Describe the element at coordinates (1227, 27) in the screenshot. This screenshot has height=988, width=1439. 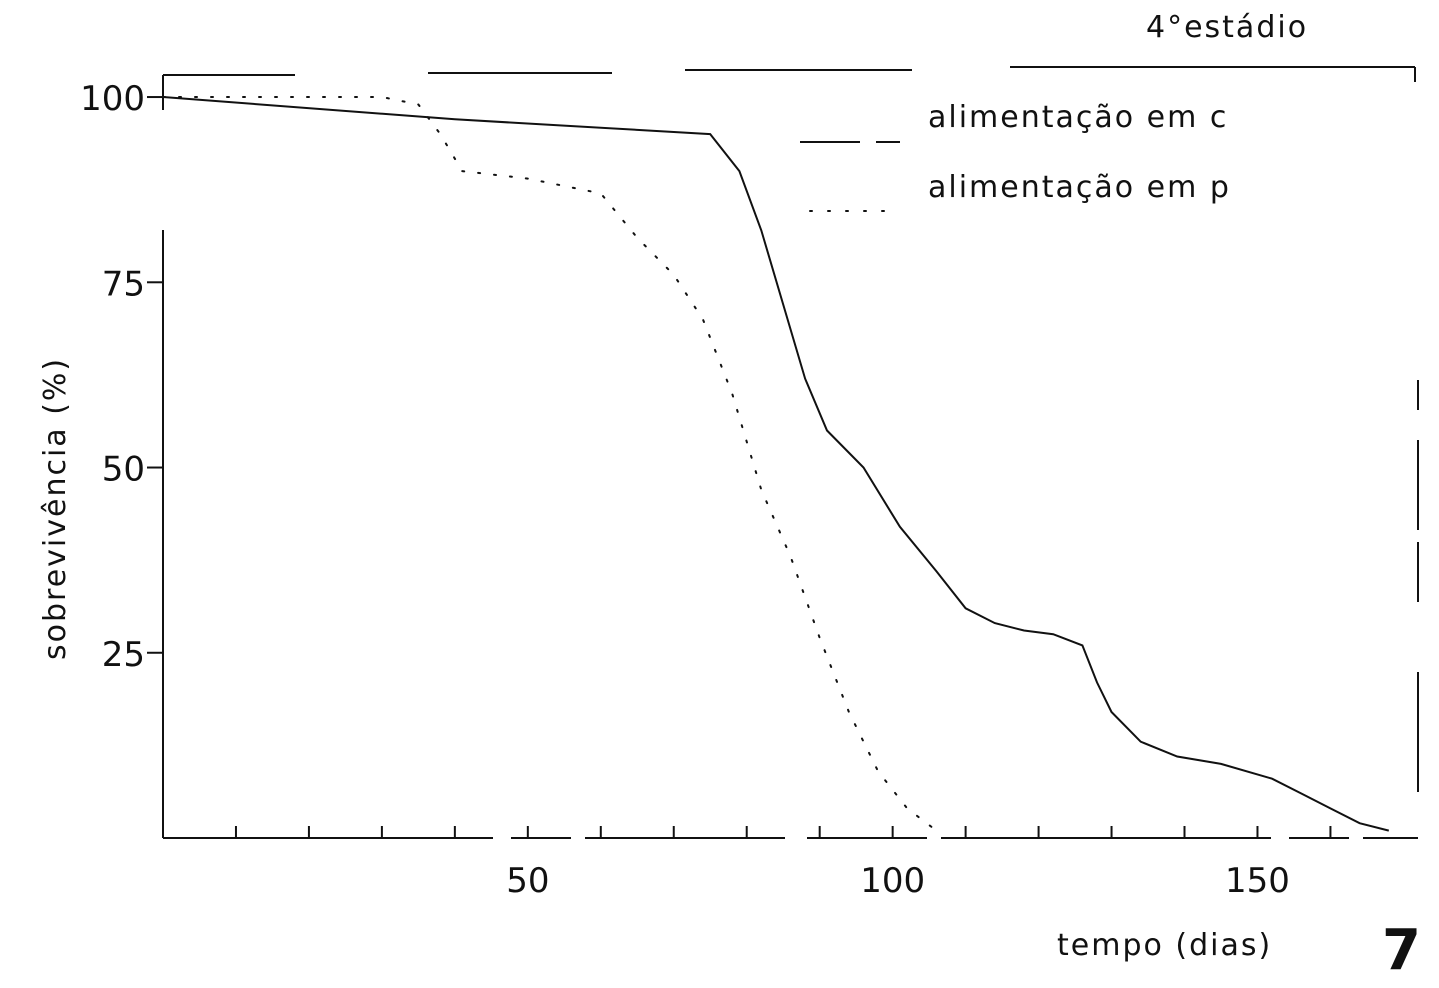
I see `stage-label: 4°estádio` at that location.